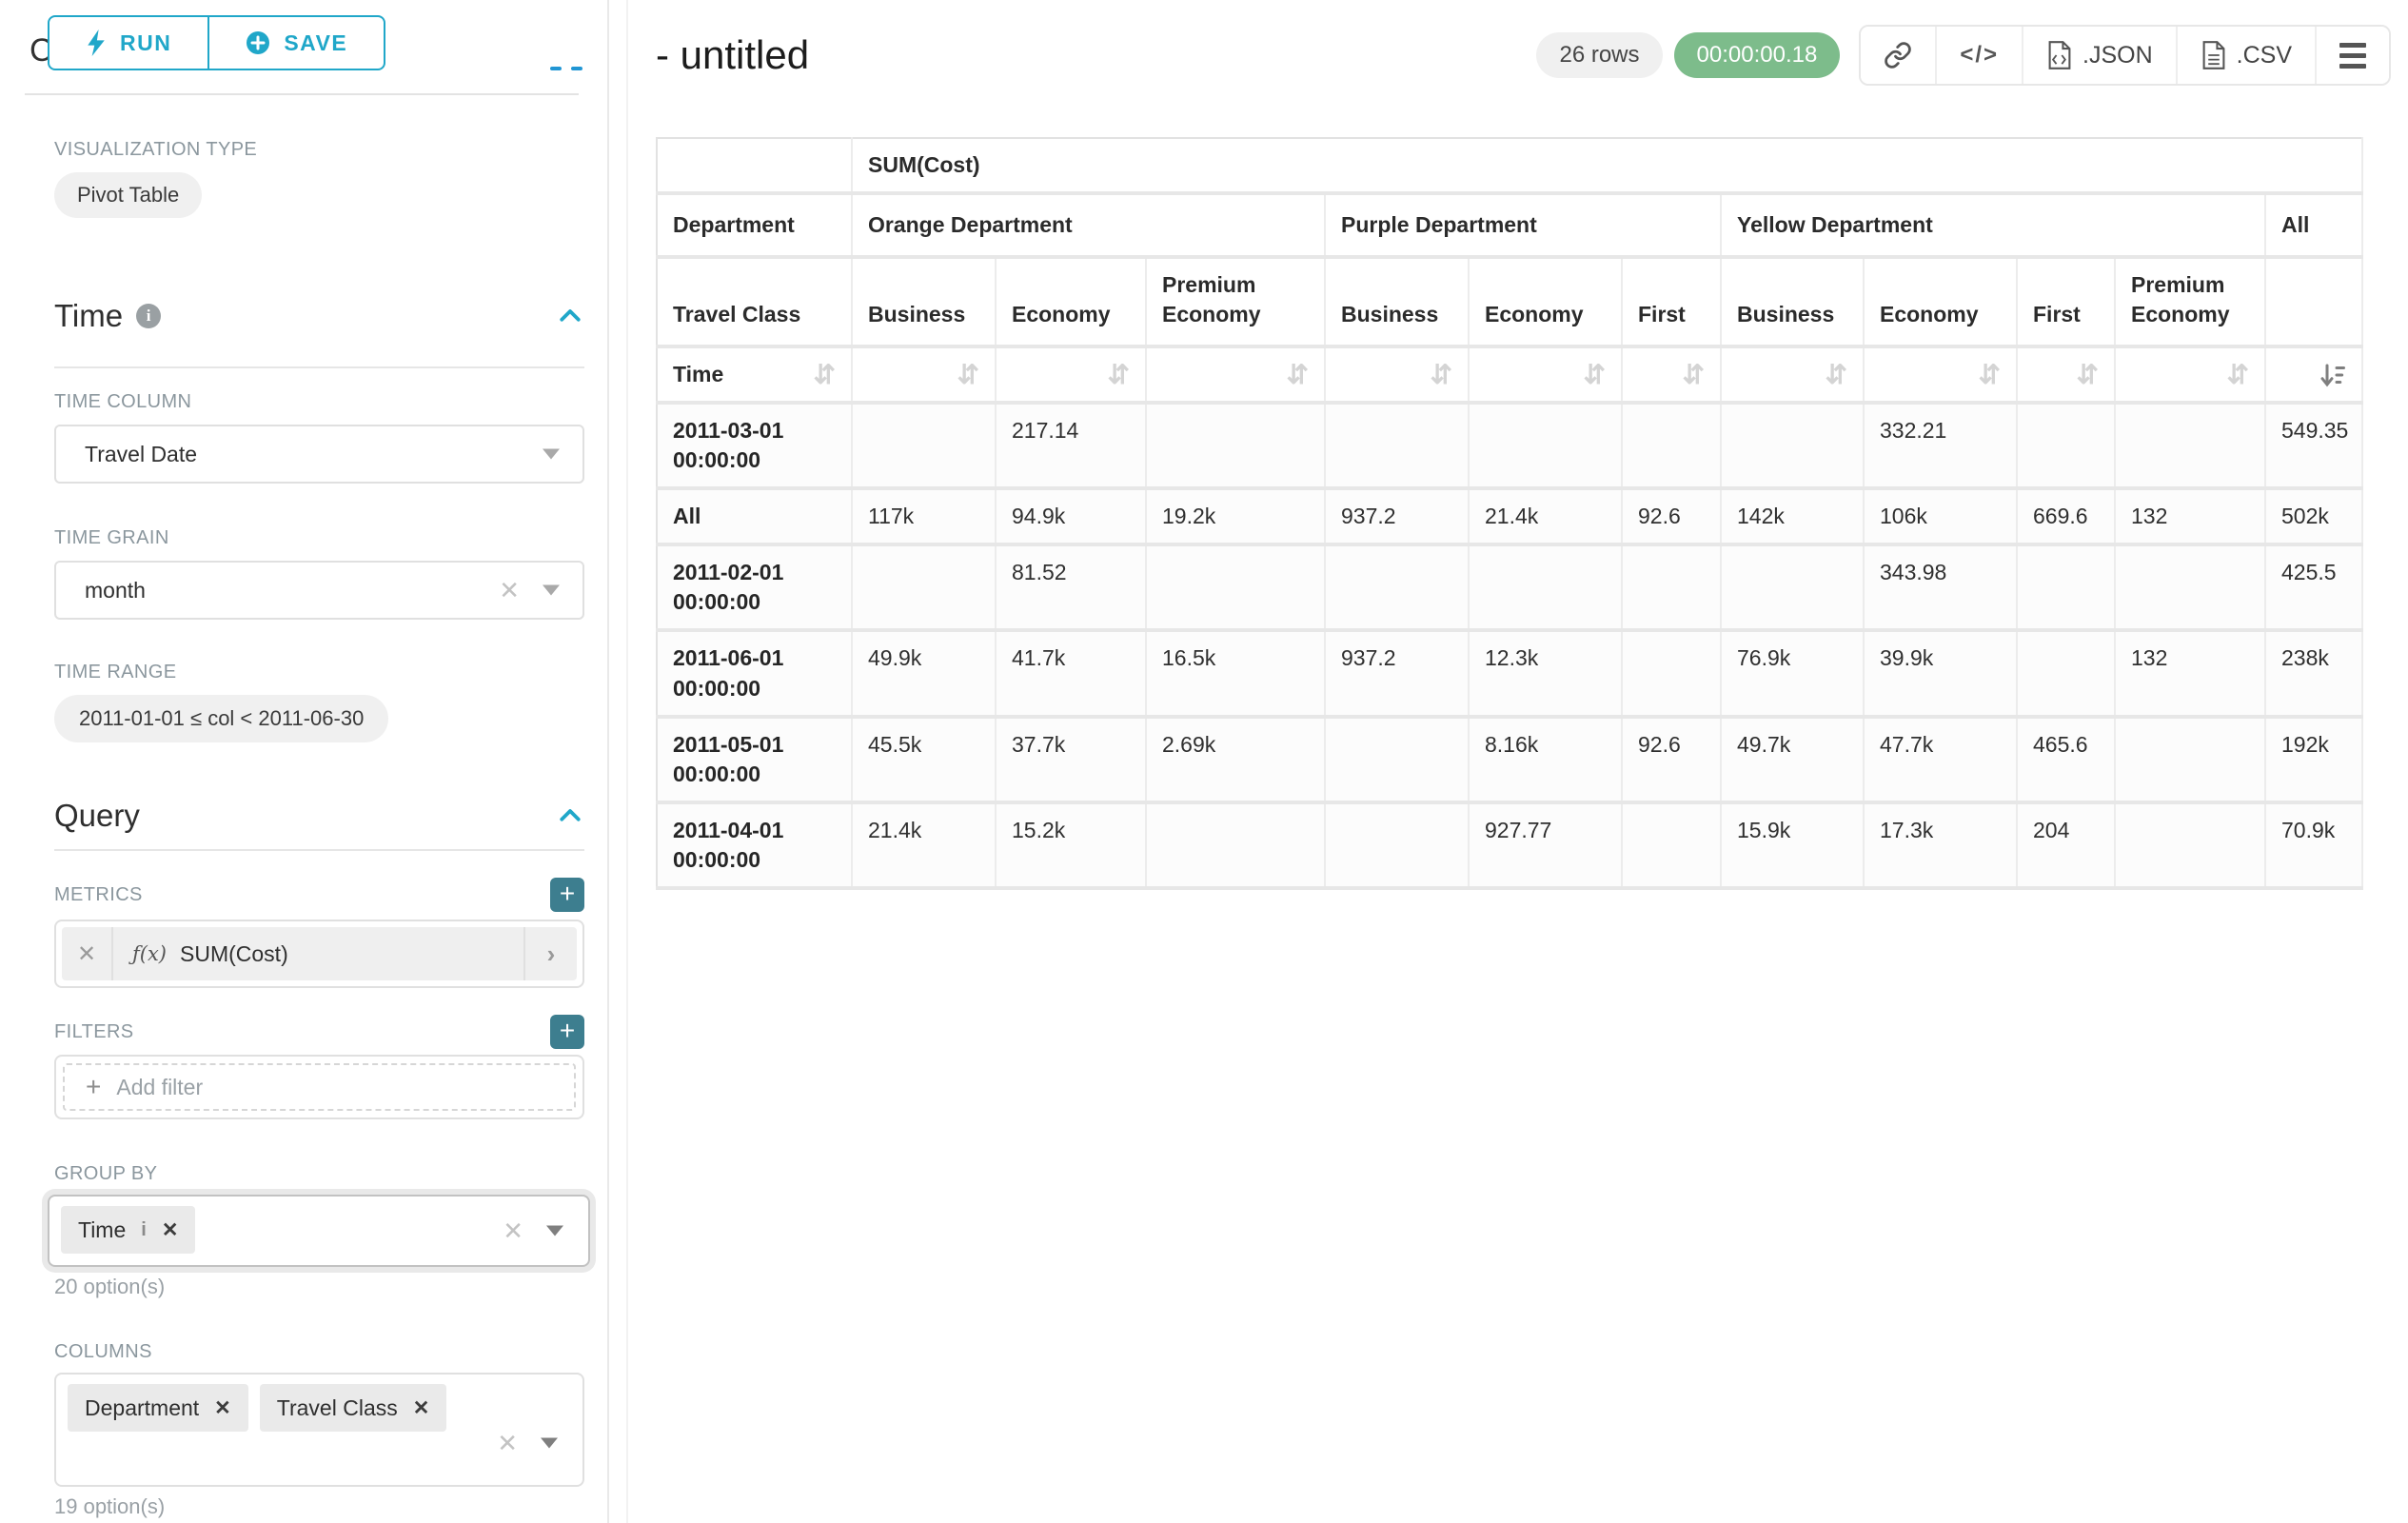  What do you see at coordinates (755, 375) in the screenshot?
I see `pivot-sort-button: Time ⇵` at bounding box center [755, 375].